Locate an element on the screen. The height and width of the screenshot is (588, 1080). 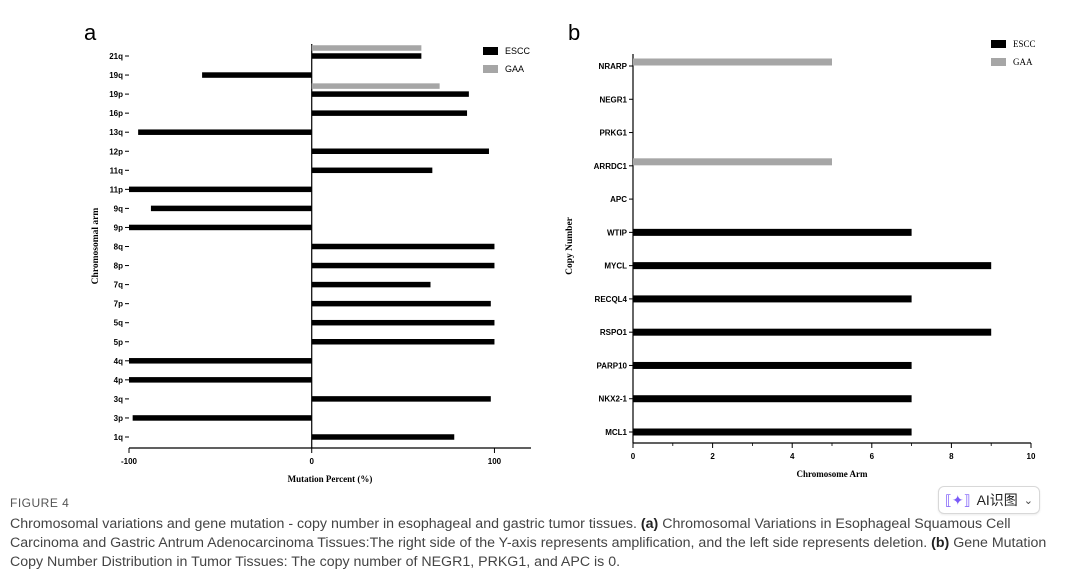
bar-escc-21q is located at coordinates (366, 56).